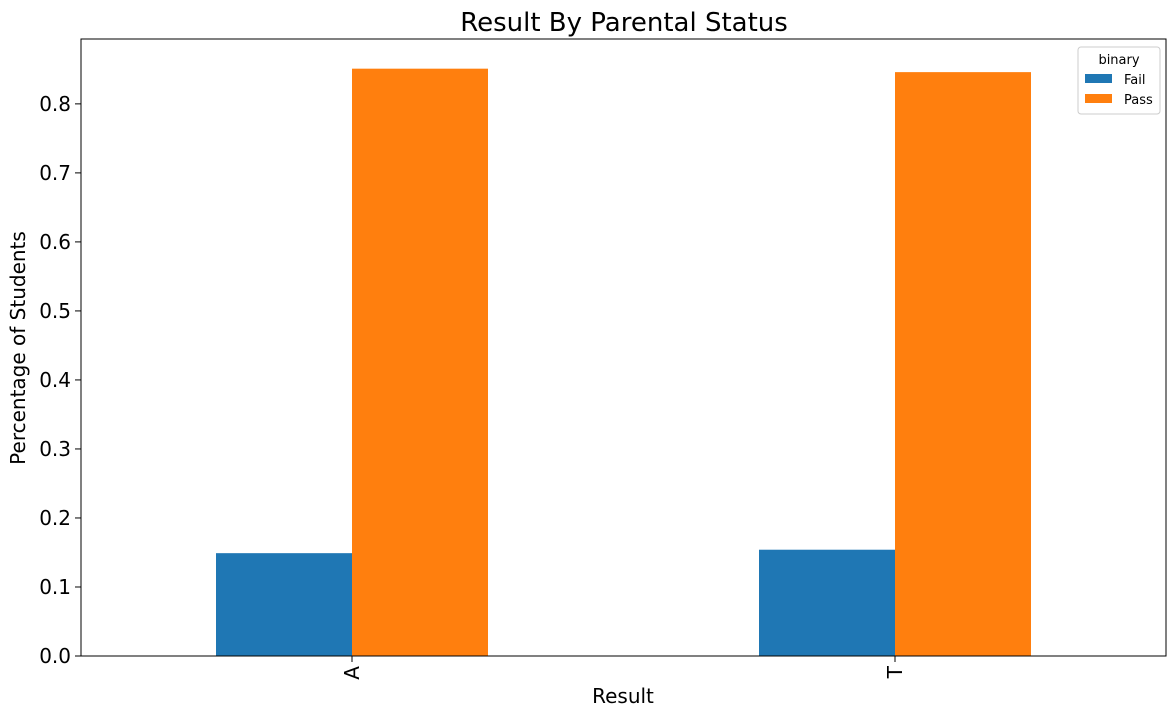 This screenshot has height=716, width=1175. What do you see at coordinates (55, 242) in the screenshot?
I see `y-tick-label: 0.6` at bounding box center [55, 242].